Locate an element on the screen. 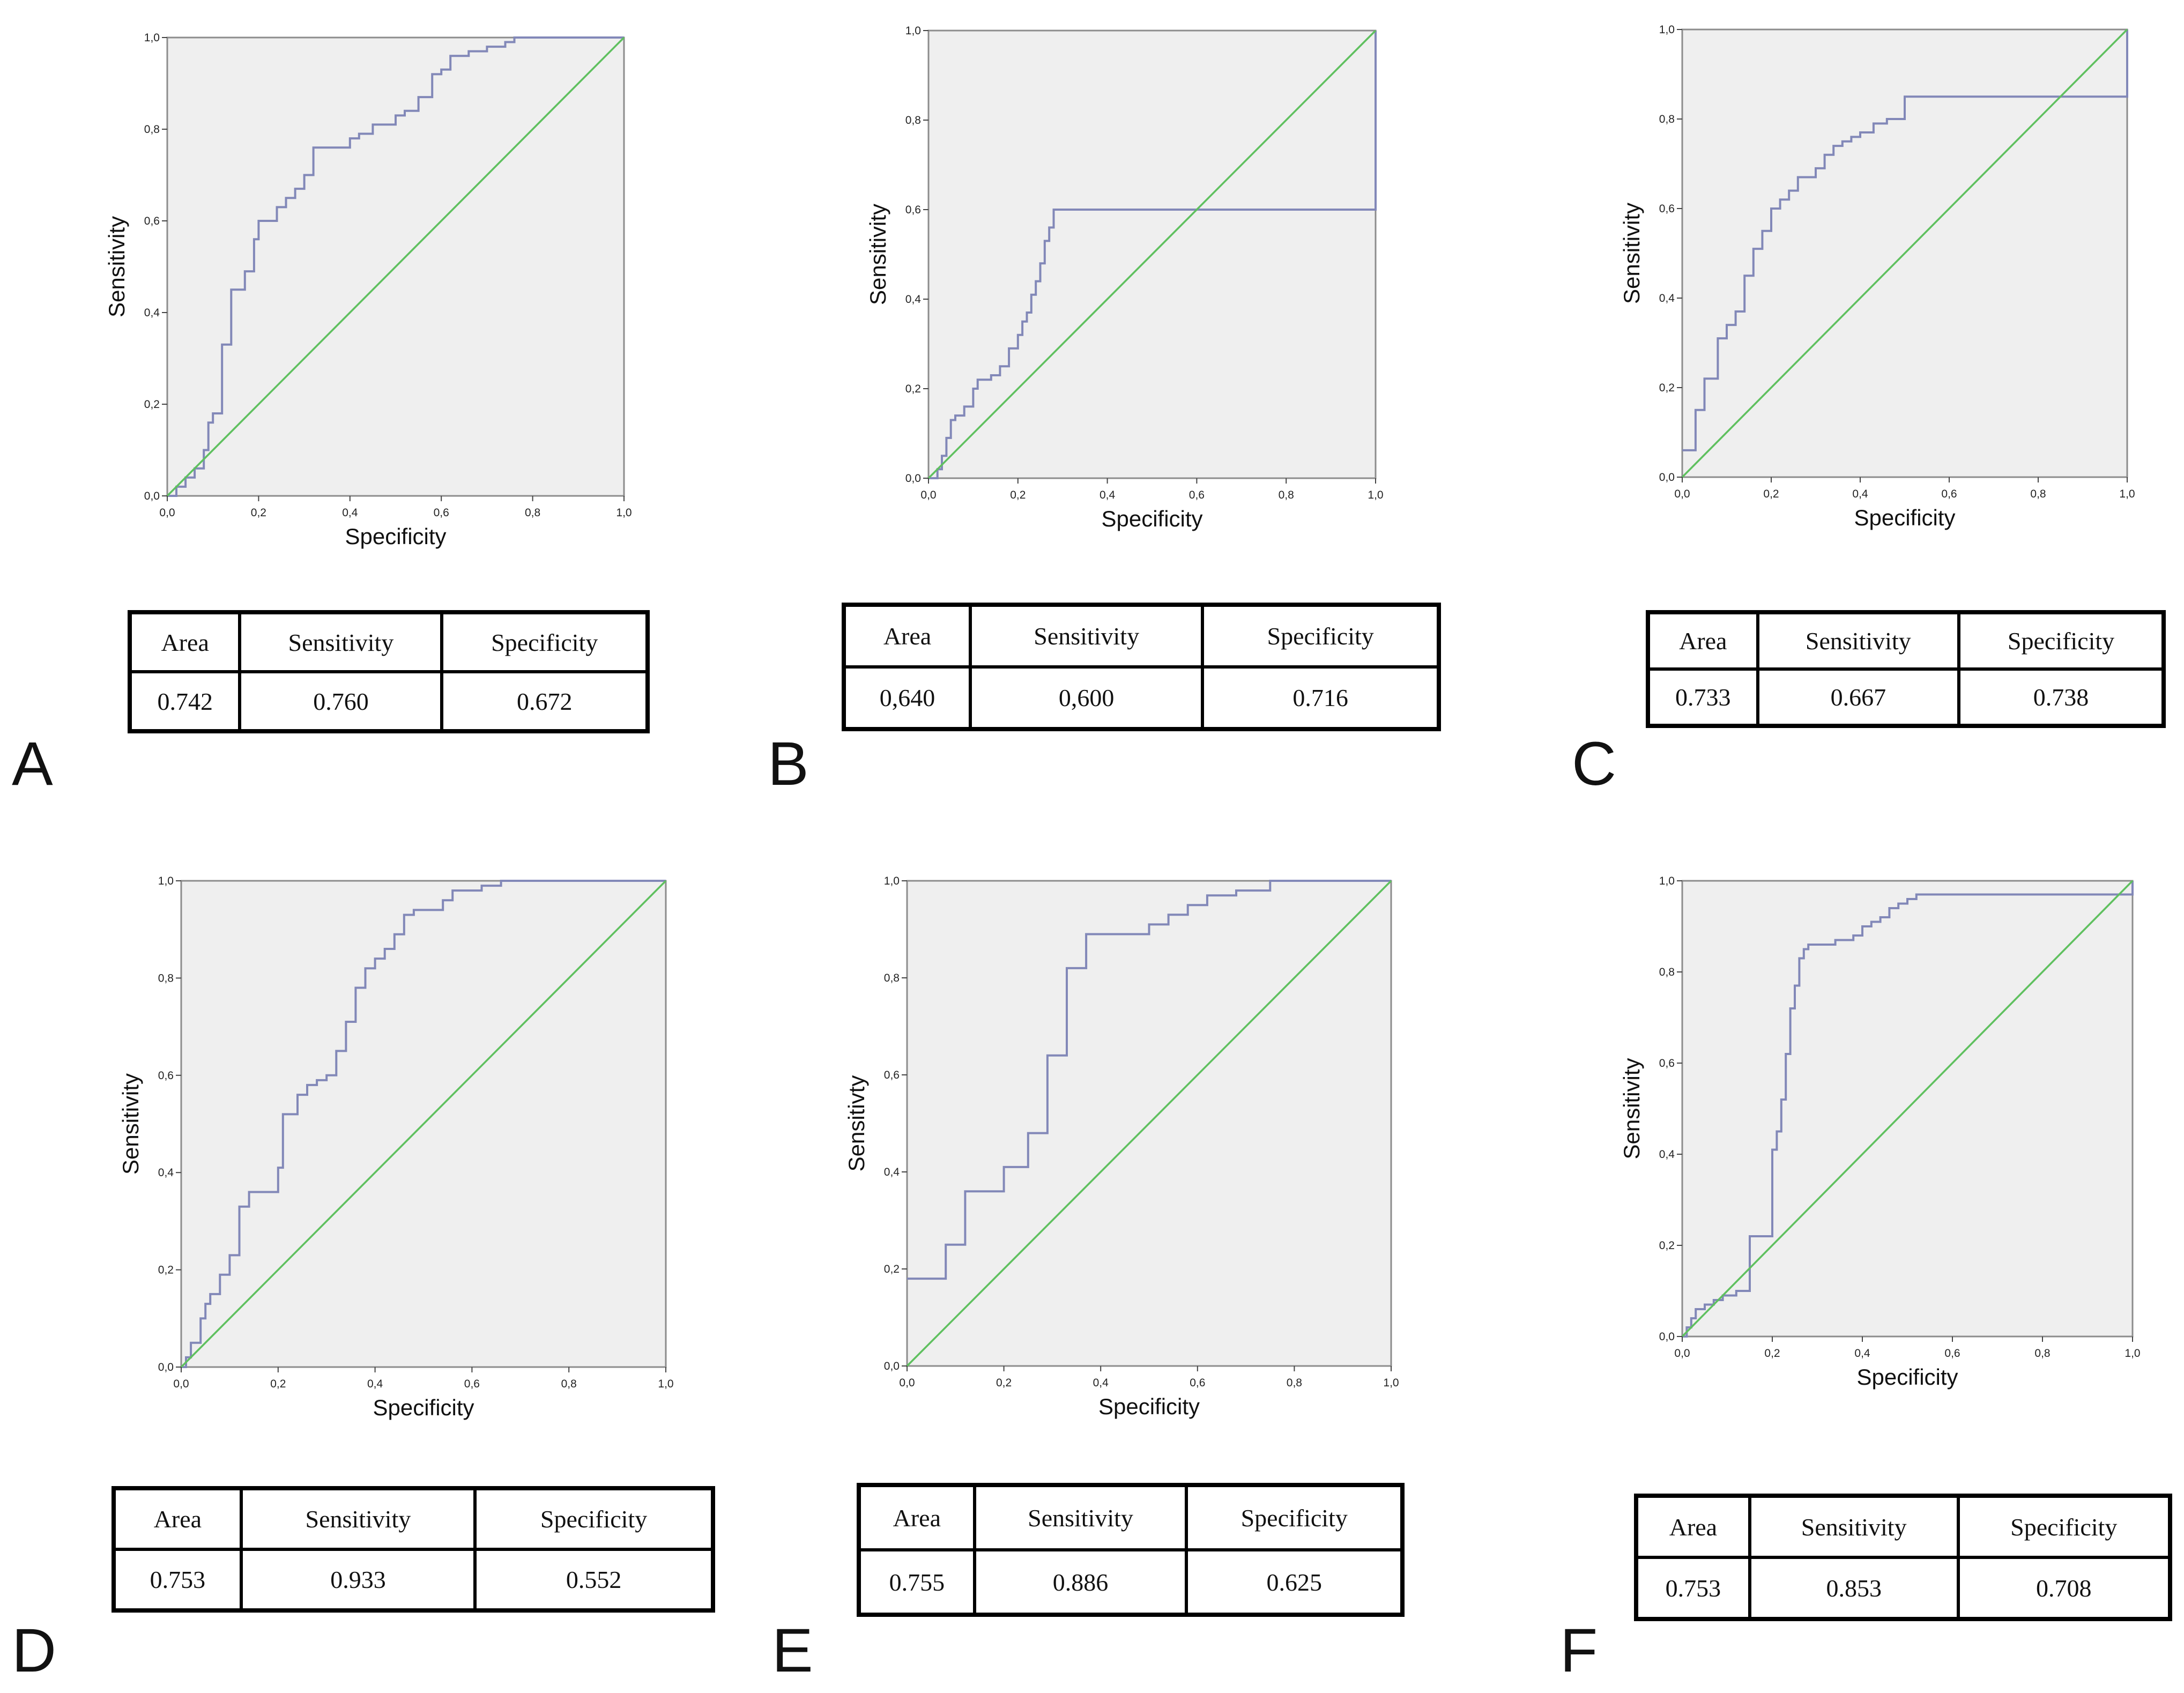 The width and height of the screenshot is (2184, 1693). table-value-cell: 0,640 is located at coordinates (907, 698).